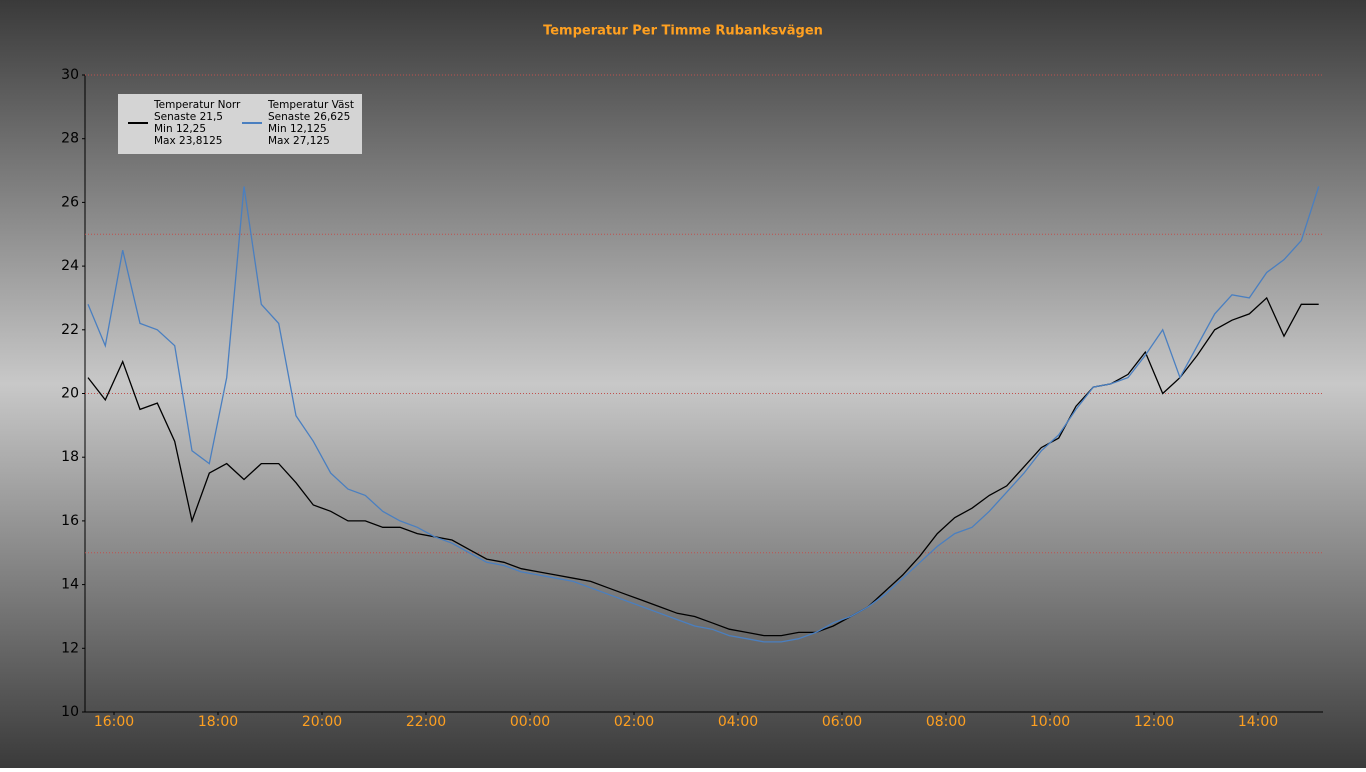  What do you see at coordinates (946, 722) in the screenshot?
I see `x-tick-label: 08:00` at bounding box center [946, 722].